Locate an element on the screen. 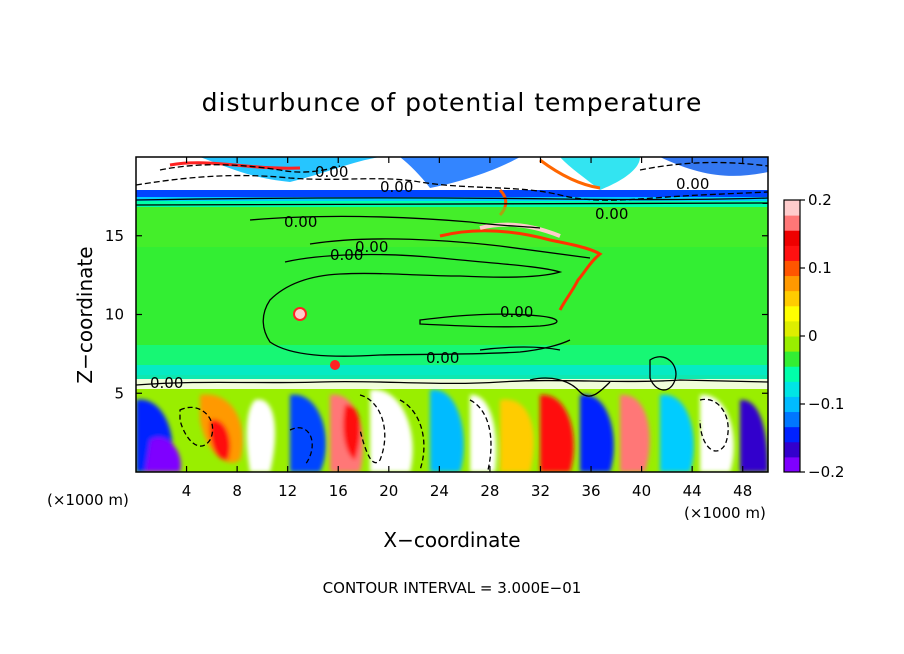 The width and height of the screenshot is (904, 654). x-tick-label: 8 is located at coordinates (237, 491).